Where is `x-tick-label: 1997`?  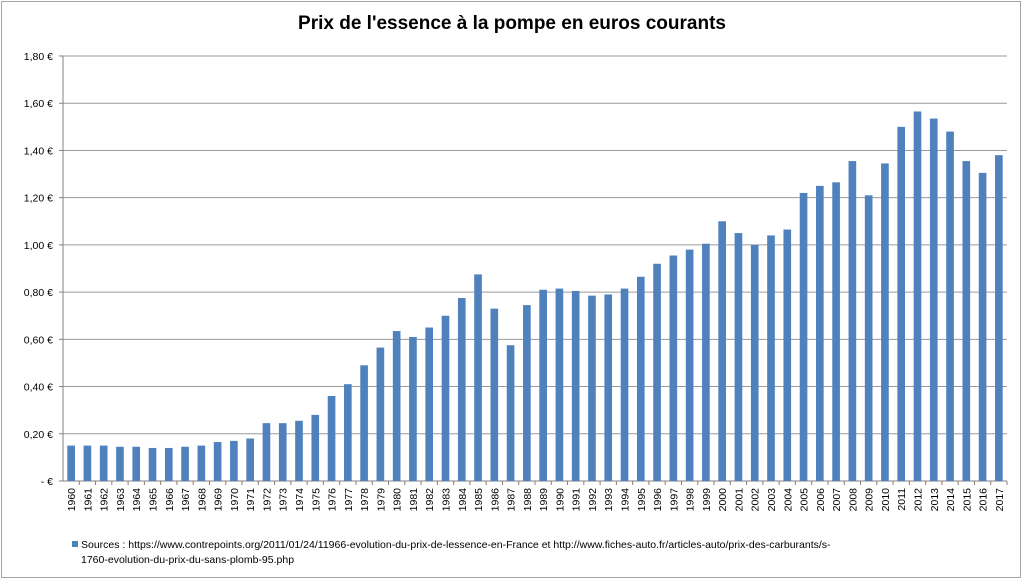
x-tick-label: 1997 is located at coordinates (674, 500).